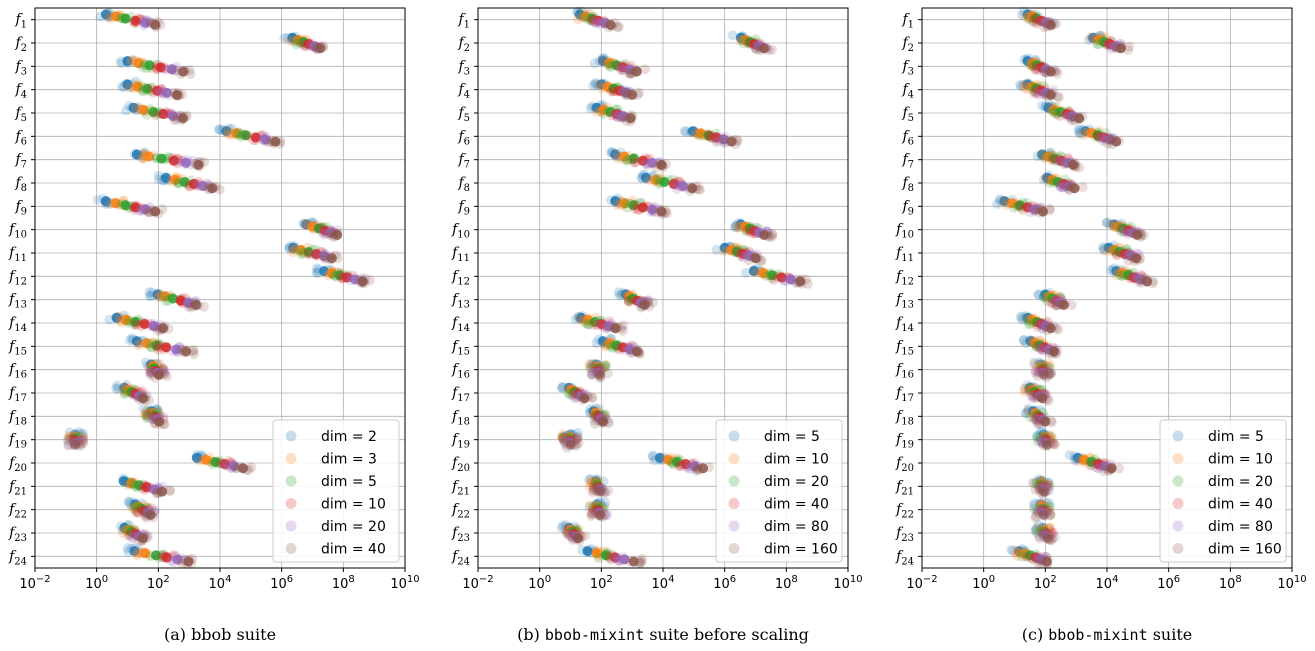 The image size is (1315, 651). I want to click on y-tick-label: f16, so click(460, 371).